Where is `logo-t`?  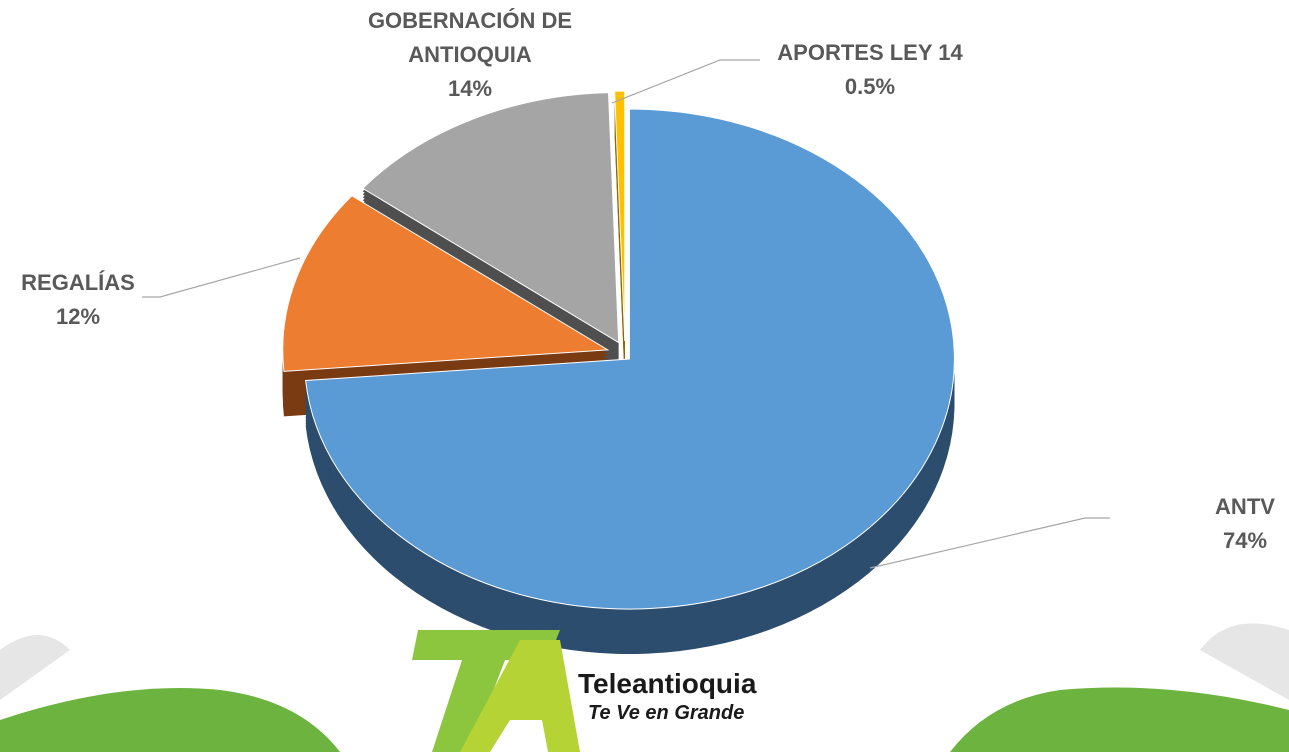 logo-t is located at coordinates (486, 691).